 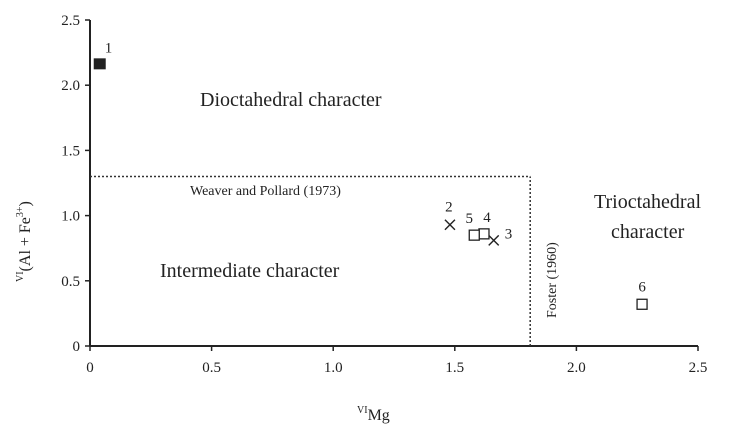 I want to click on point-label: 6, so click(x=642, y=287).